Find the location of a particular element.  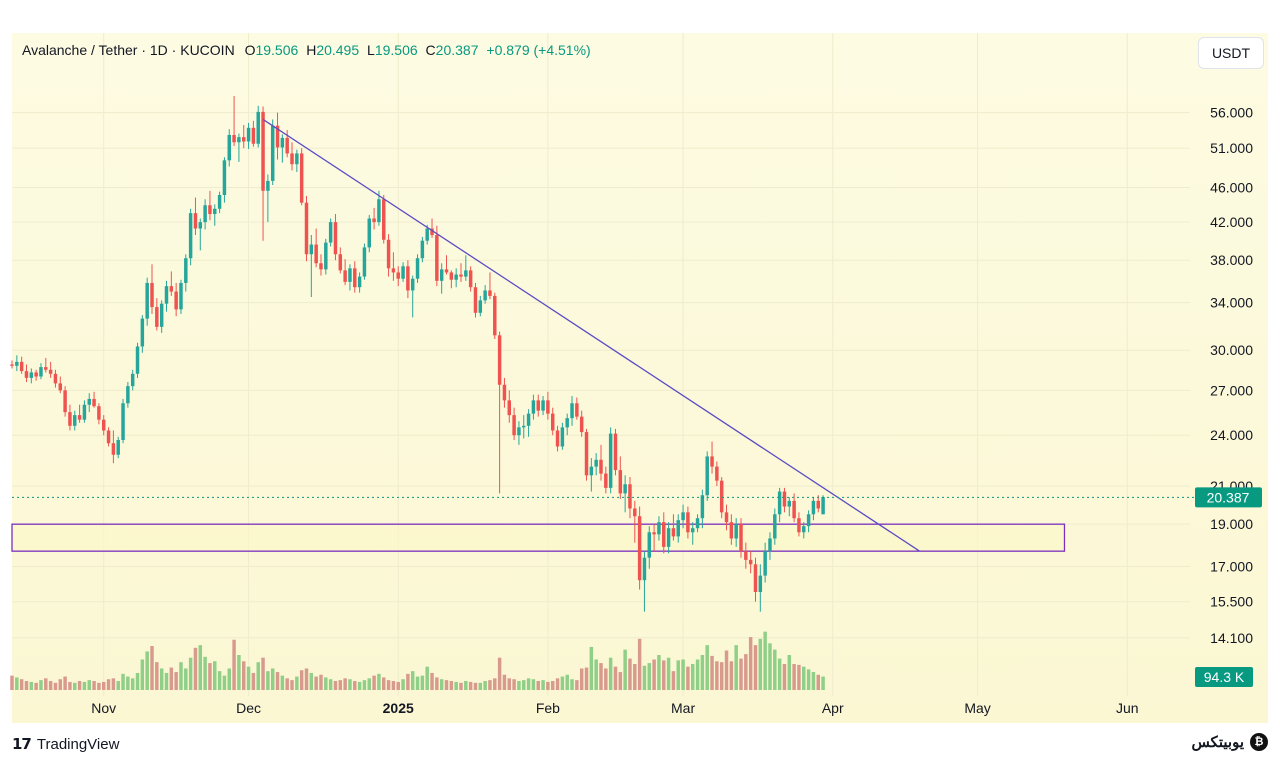

tradingview-brand: 𝟭𝟳 TradingView is located at coordinates (65, 744).